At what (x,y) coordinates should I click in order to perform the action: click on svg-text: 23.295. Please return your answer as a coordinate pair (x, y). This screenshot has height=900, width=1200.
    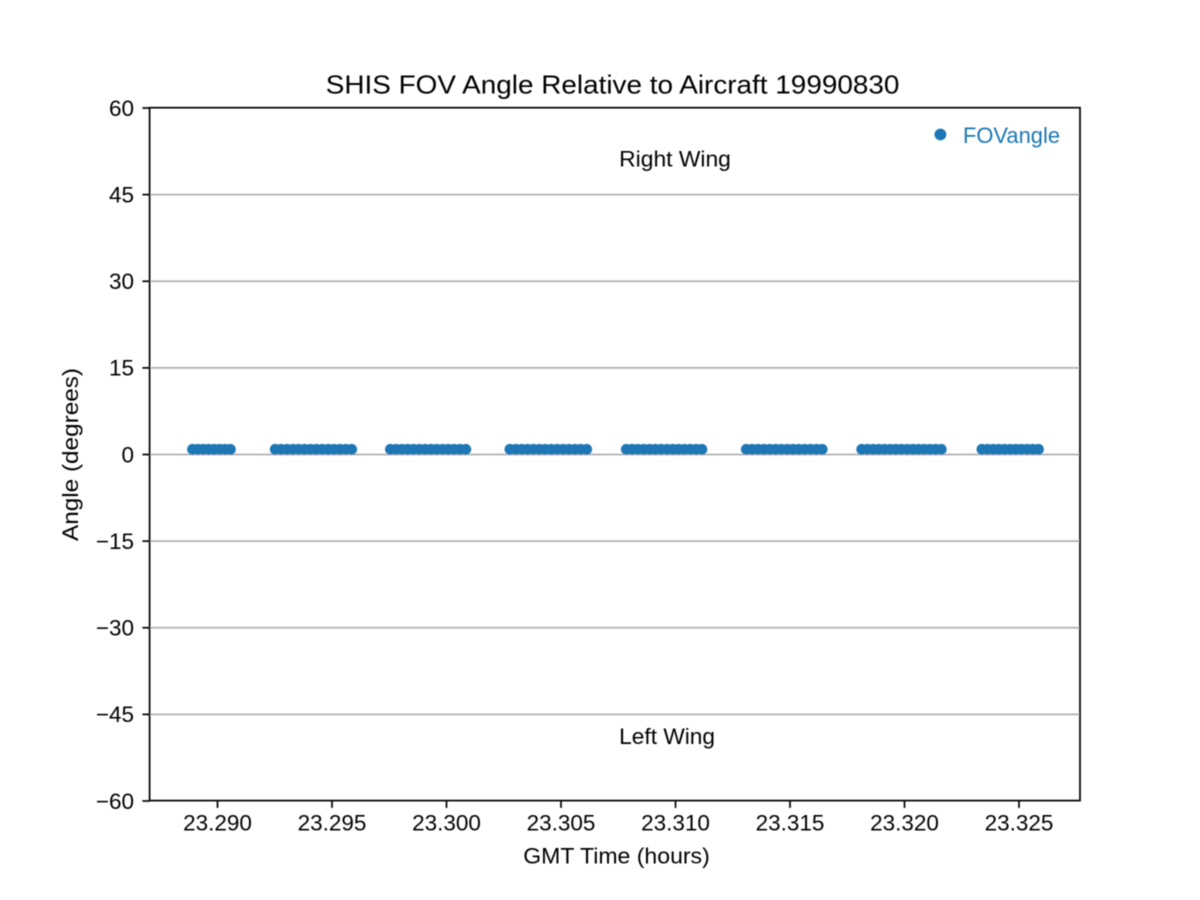
    Looking at the image, I should click on (332, 822).